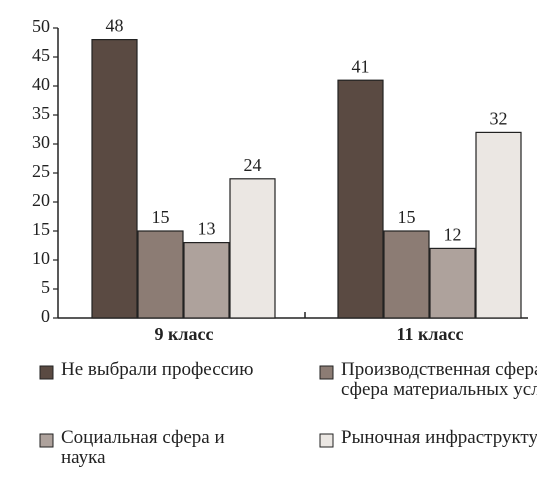  What do you see at coordinates (453, 235) in the screenshot?
I see `value-label: 12` at bounding box center [453, 235].